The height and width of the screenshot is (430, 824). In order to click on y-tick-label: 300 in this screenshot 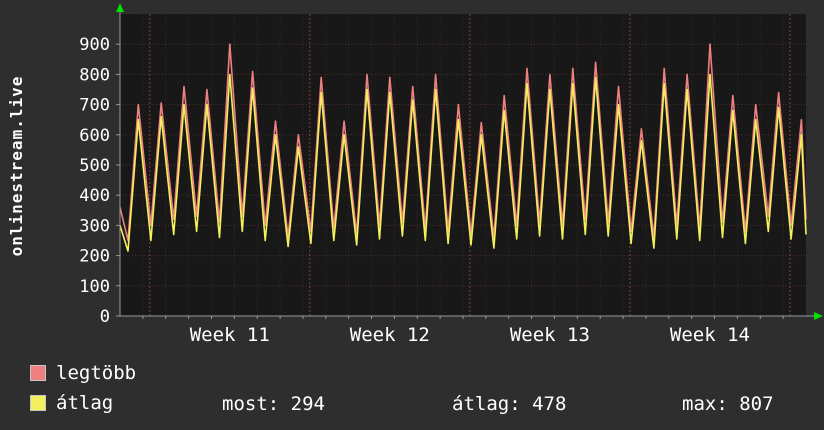, I will do `click(94, 226)`.